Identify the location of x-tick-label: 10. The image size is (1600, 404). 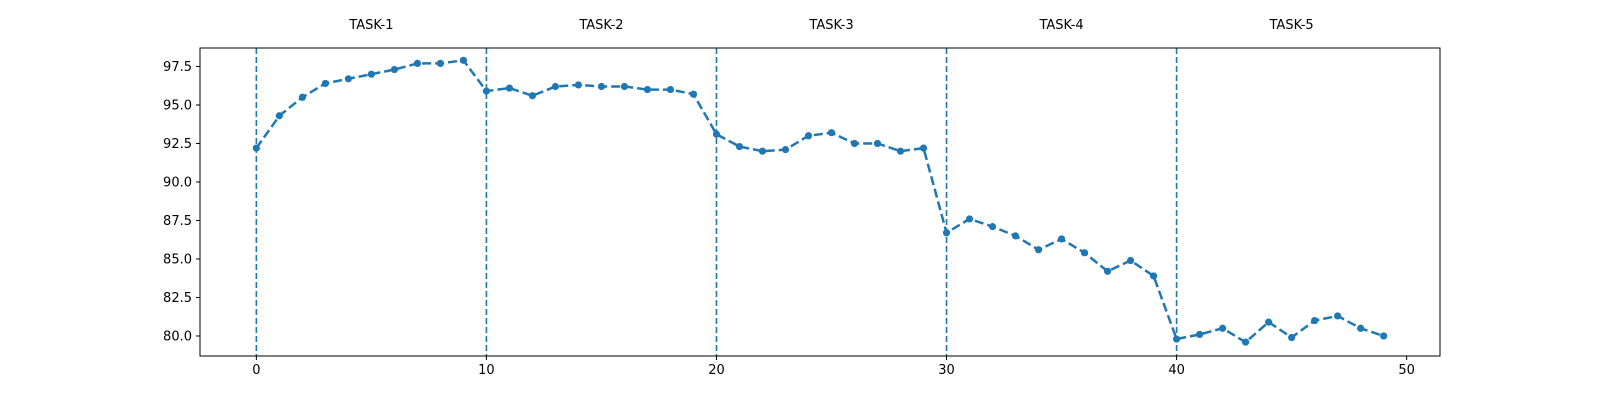
(486, 370).